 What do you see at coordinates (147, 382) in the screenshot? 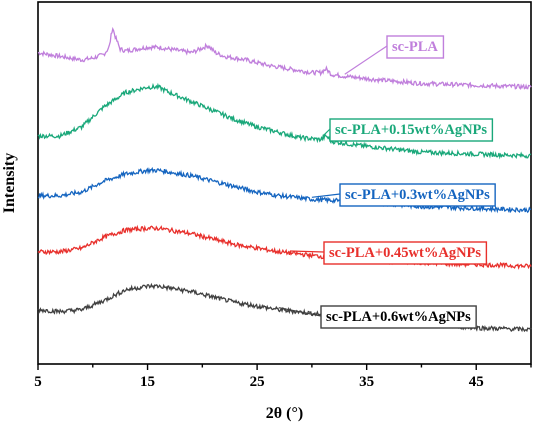
I see `x-tick-label: 15` at bounding box center [147, 382].